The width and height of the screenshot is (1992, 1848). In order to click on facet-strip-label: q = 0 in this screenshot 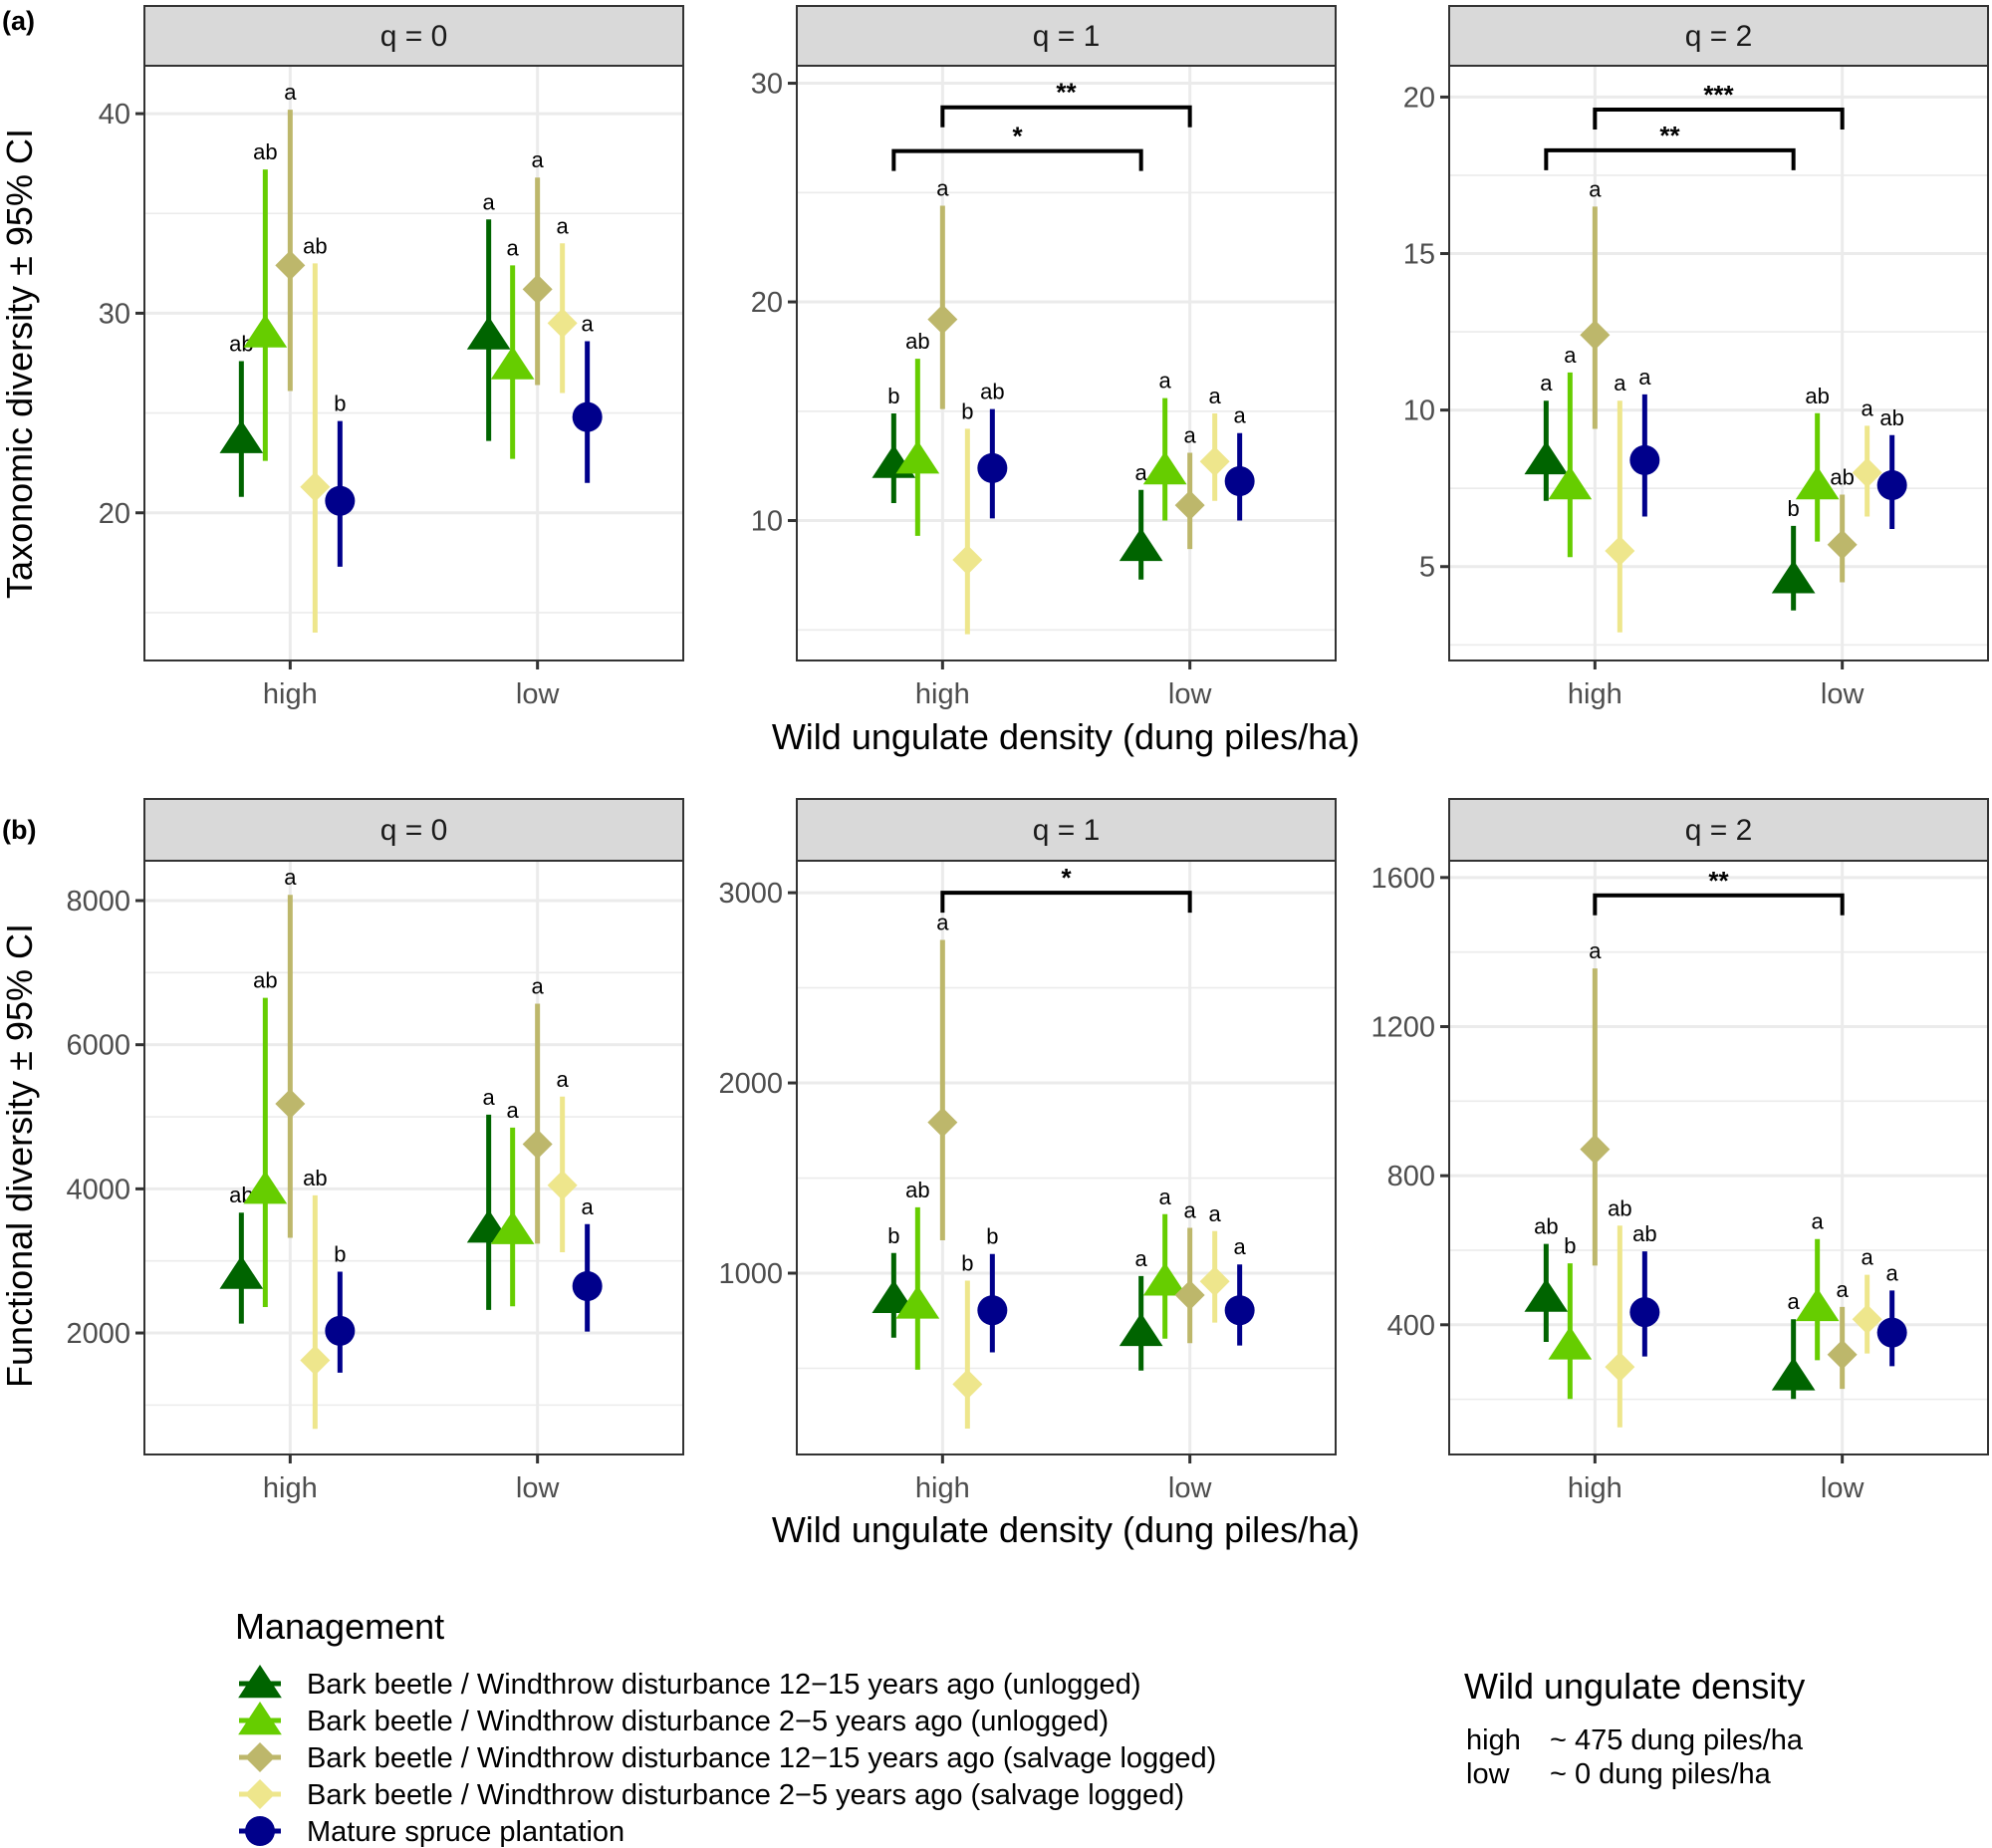, I will do `click(414, 830)`.